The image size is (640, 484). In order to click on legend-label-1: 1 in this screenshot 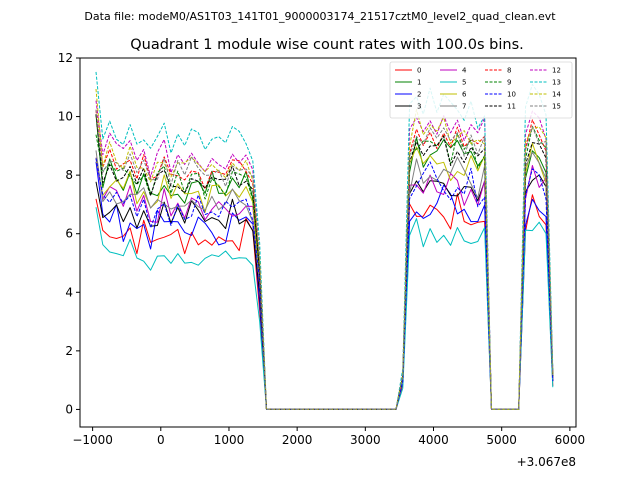, I will do `click(419, 83)`.